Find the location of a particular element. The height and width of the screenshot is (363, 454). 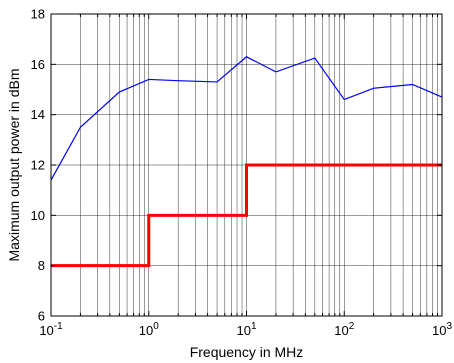

y-axis-label: Maximum output power in dBm is located at coordinates (14, 165).